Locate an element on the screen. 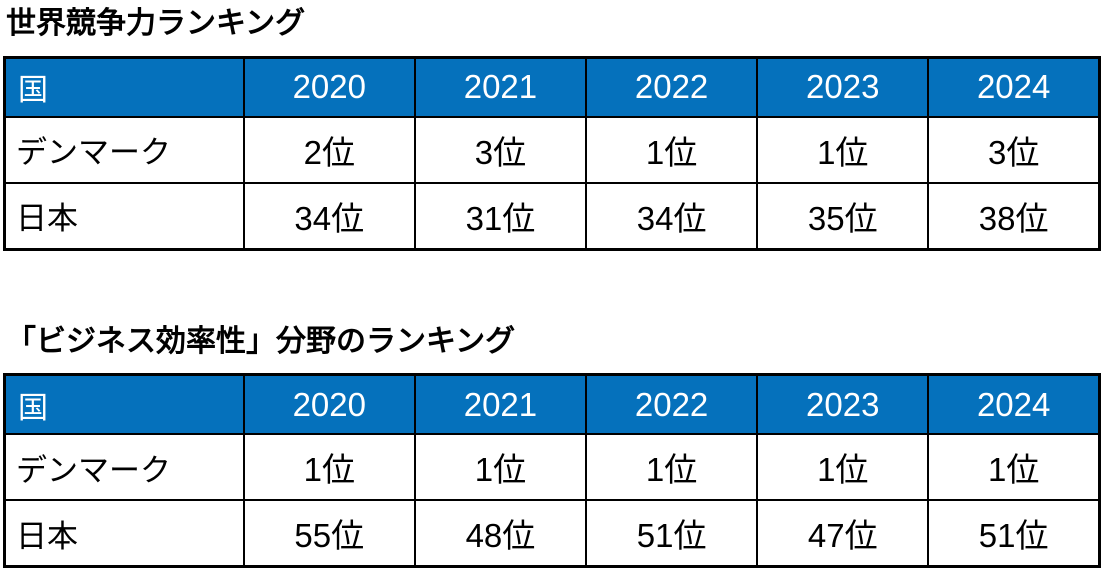 The height and width of the screenshot is (580, 1104). rank-cell: 48位 is located at coordinates (500, 533).